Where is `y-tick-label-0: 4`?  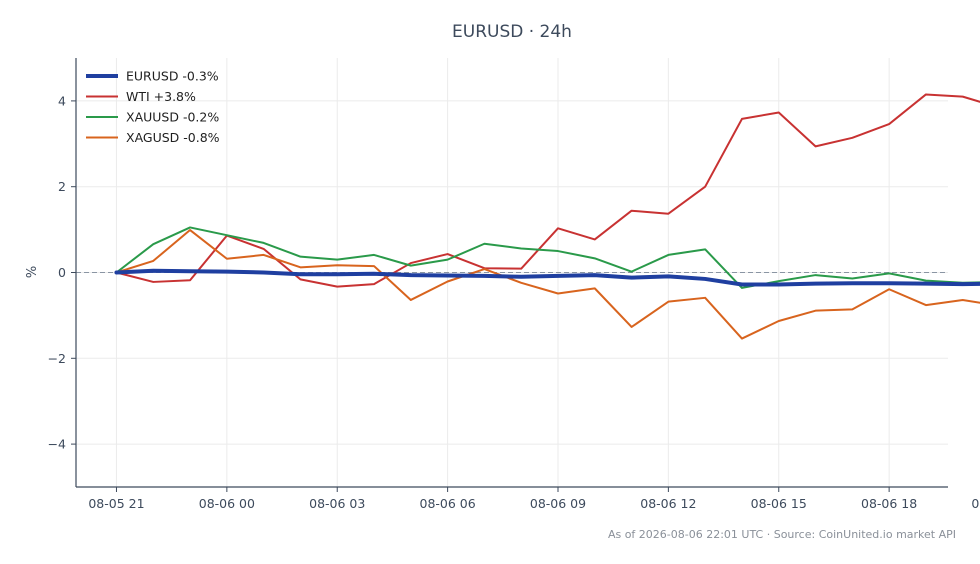
y-tick-label-0: 4 is located at coordinates (62, 100).